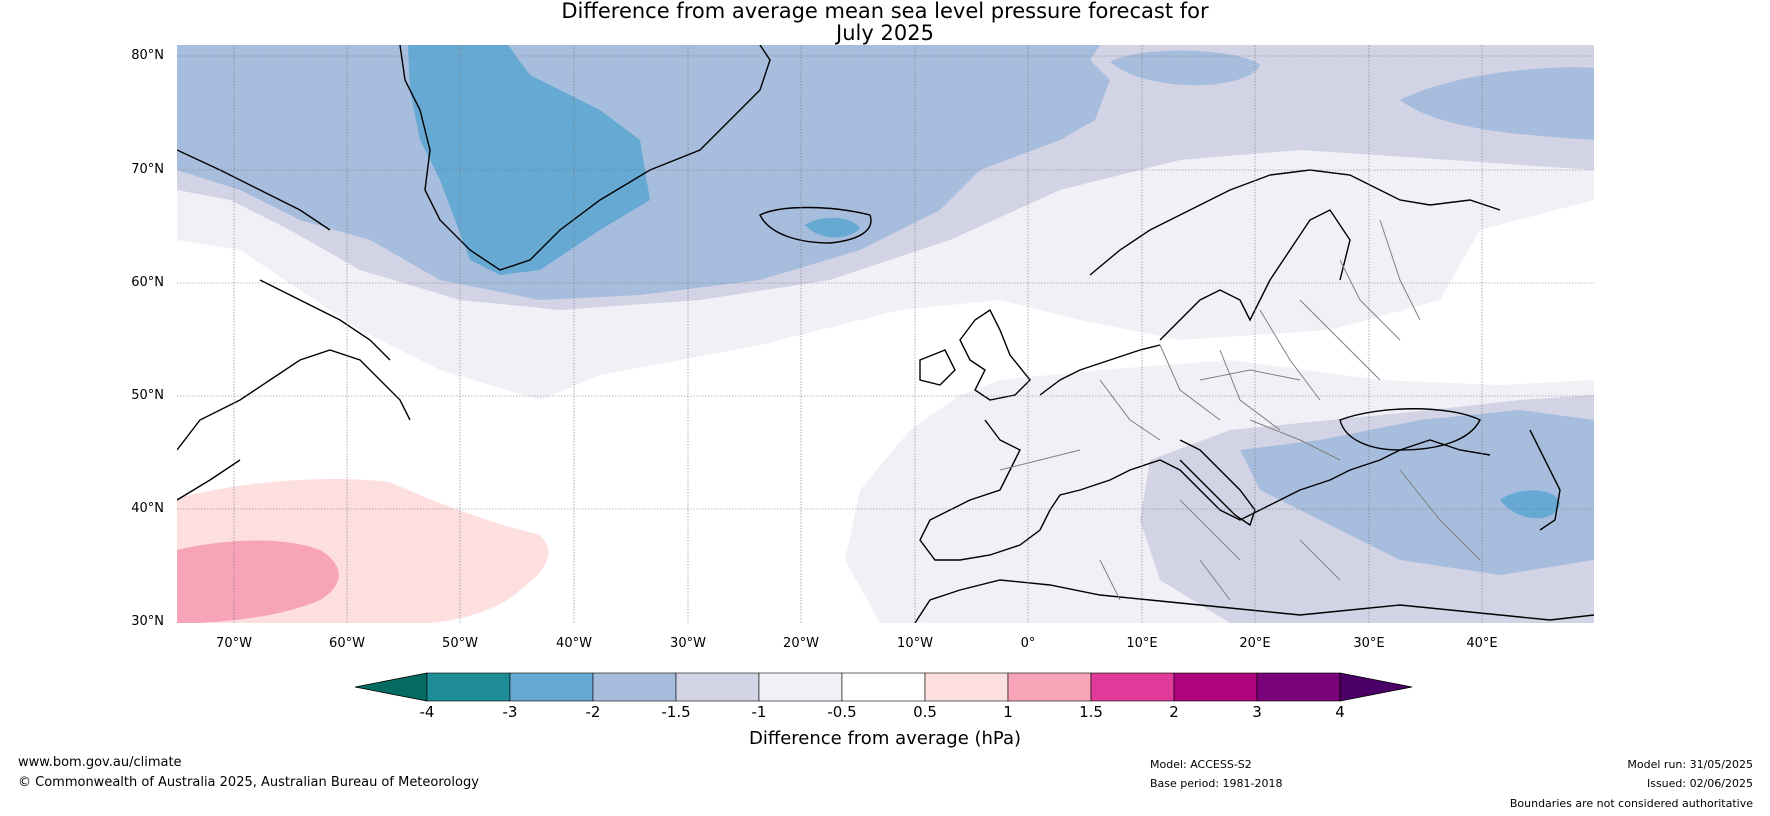 This screenshot has height=816, width=1770. What do you see at coordinates (801, 643) in the screenshot?
I see `lon-label-20w: 20°W` at bounding box center [801, 643].